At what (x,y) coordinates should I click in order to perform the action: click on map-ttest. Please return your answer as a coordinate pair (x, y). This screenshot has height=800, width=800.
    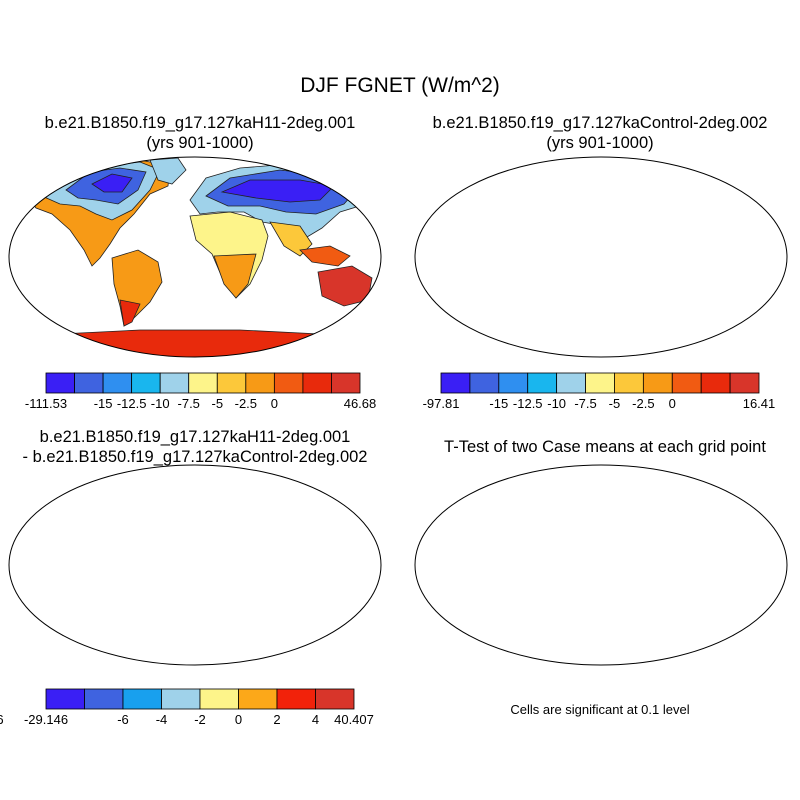
    Looking at the image, I should click on (603, 576).